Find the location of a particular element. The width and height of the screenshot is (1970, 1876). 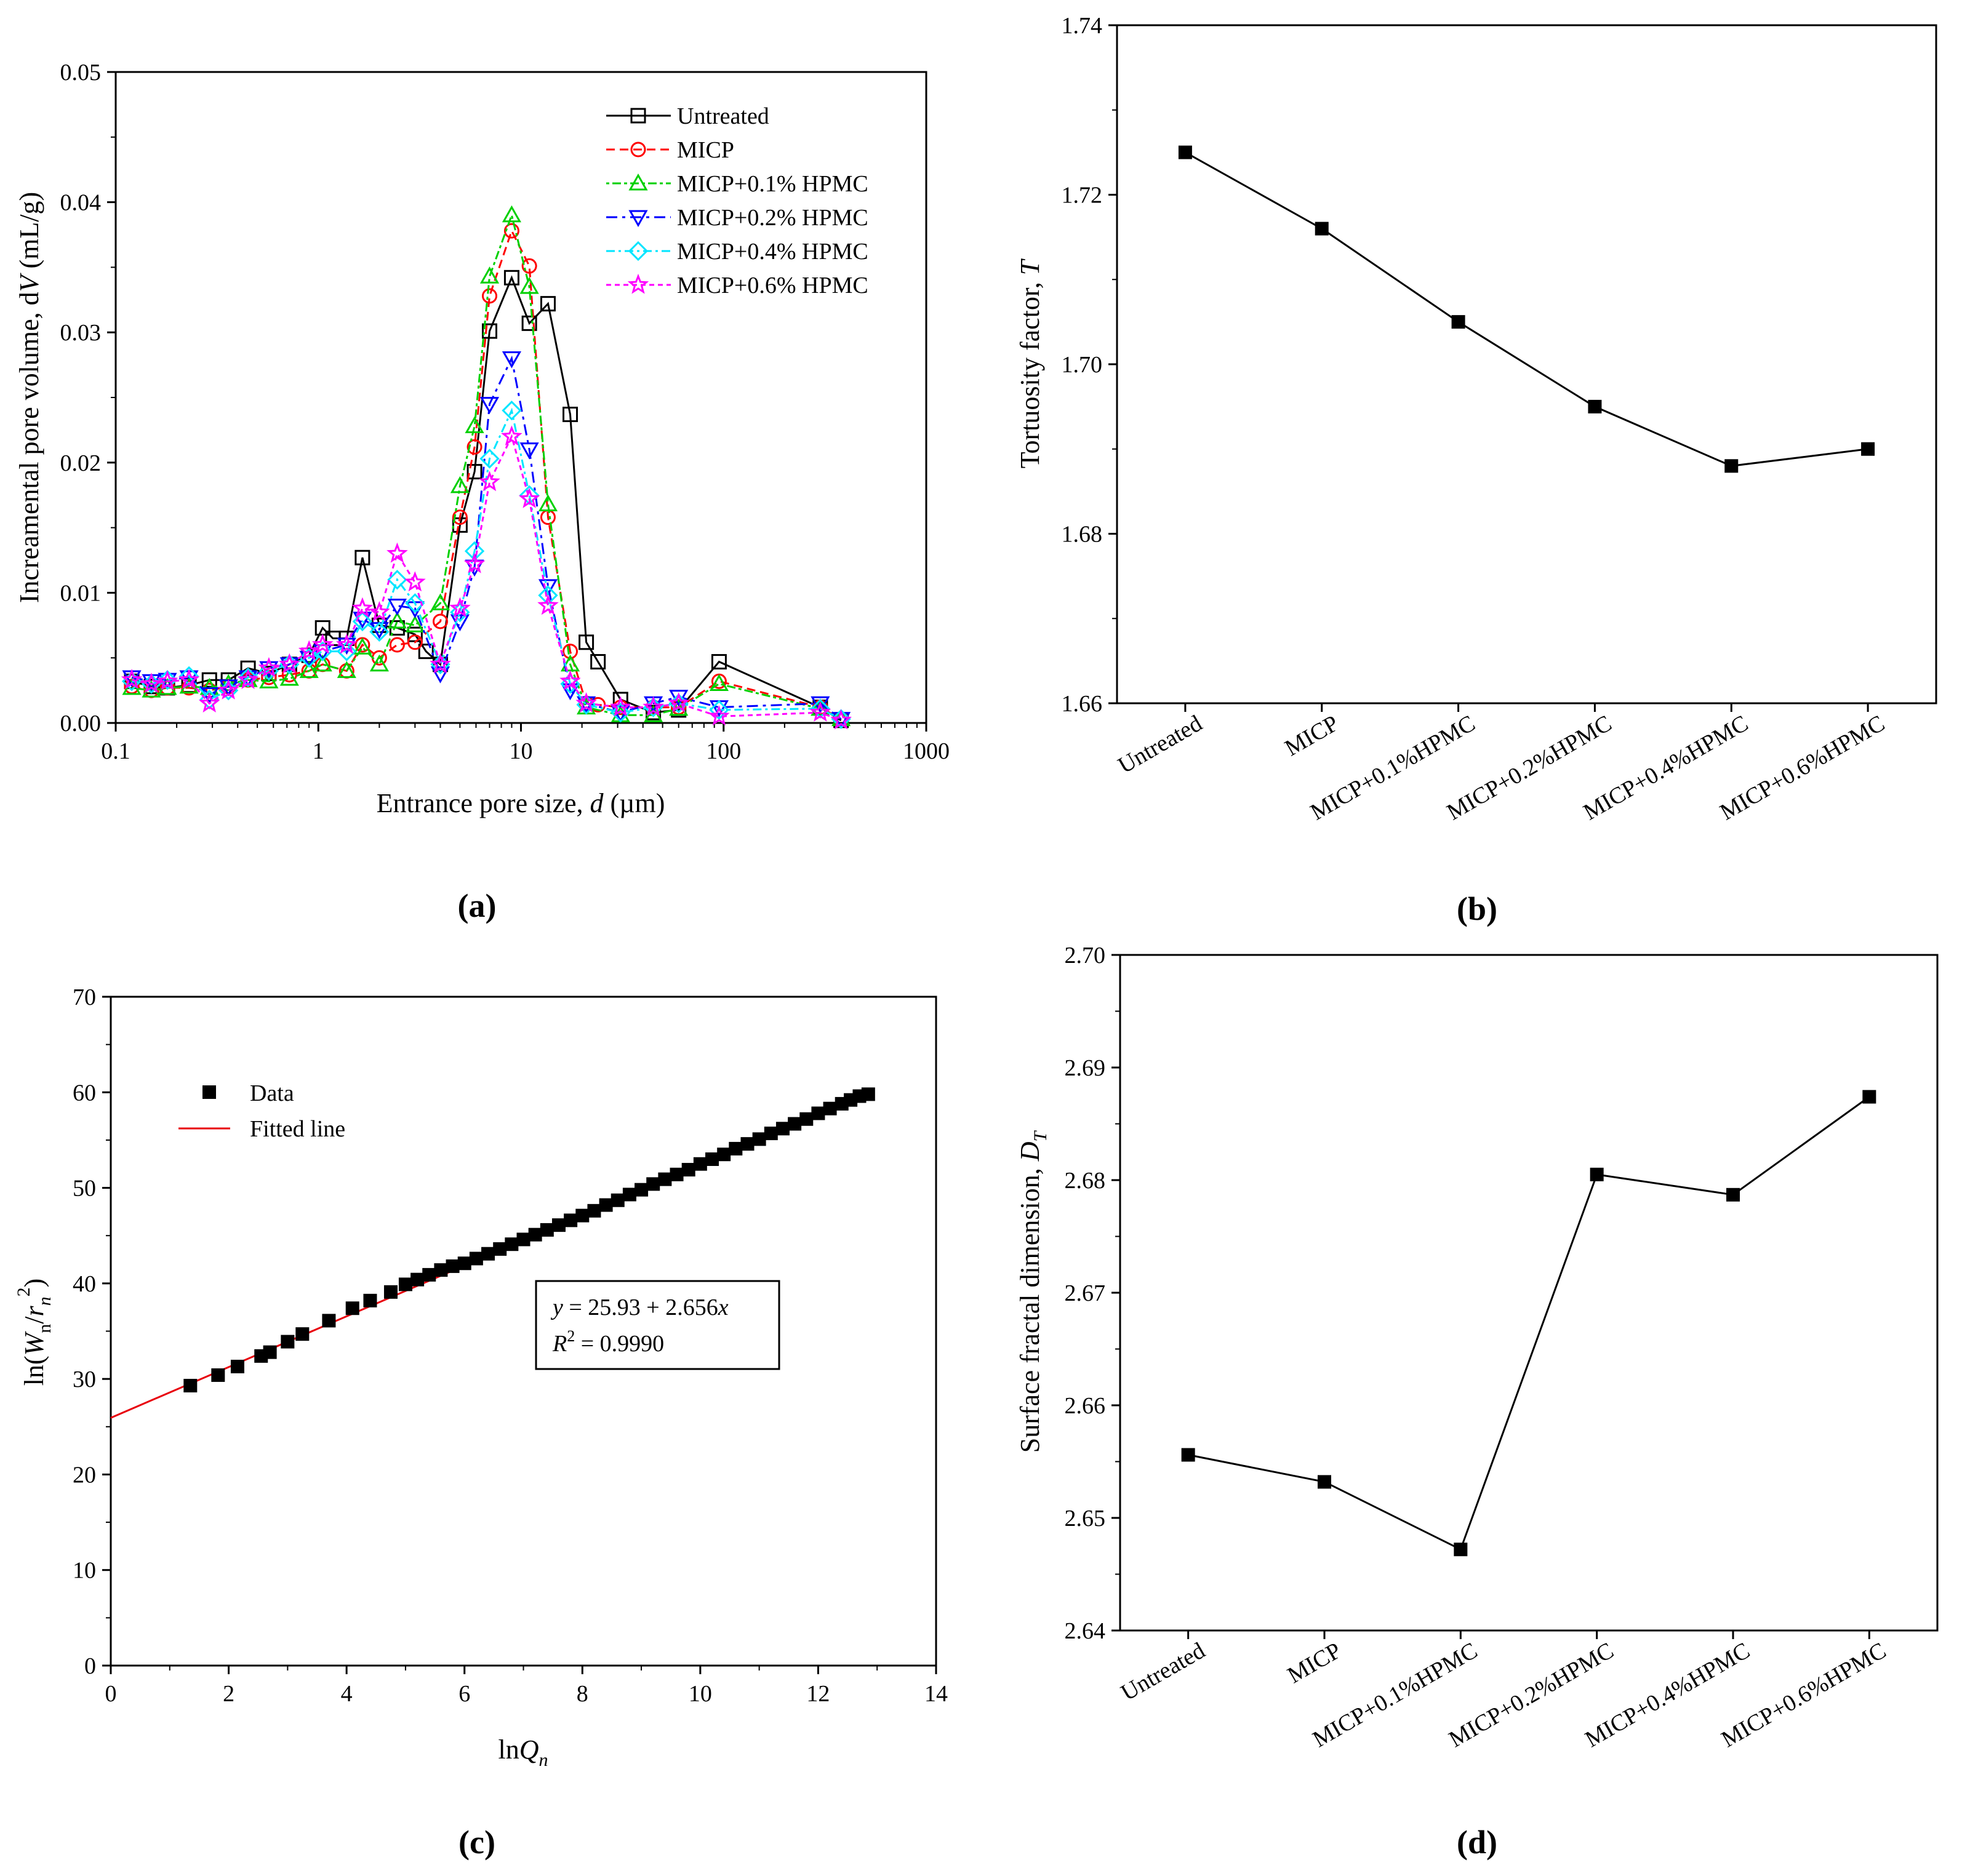

legend-marker-micp-0-6-hpmc is located at coordinates (638, 283).